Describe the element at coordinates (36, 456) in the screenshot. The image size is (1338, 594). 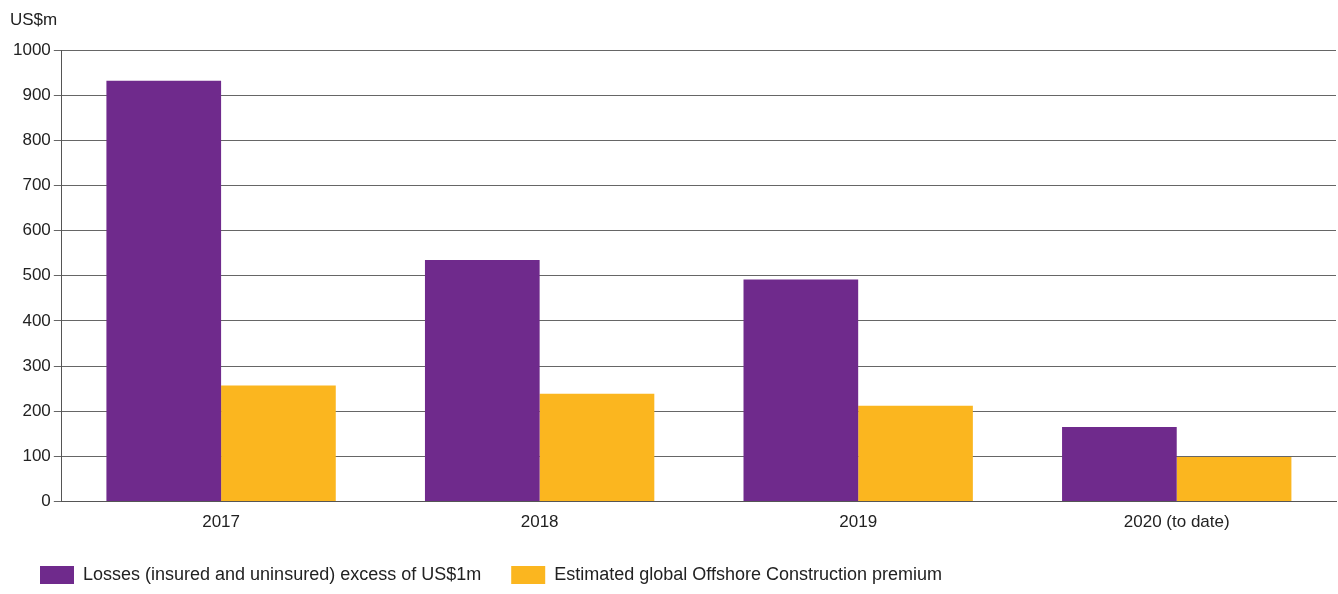
I see `y-tick-label: 100` at that location.